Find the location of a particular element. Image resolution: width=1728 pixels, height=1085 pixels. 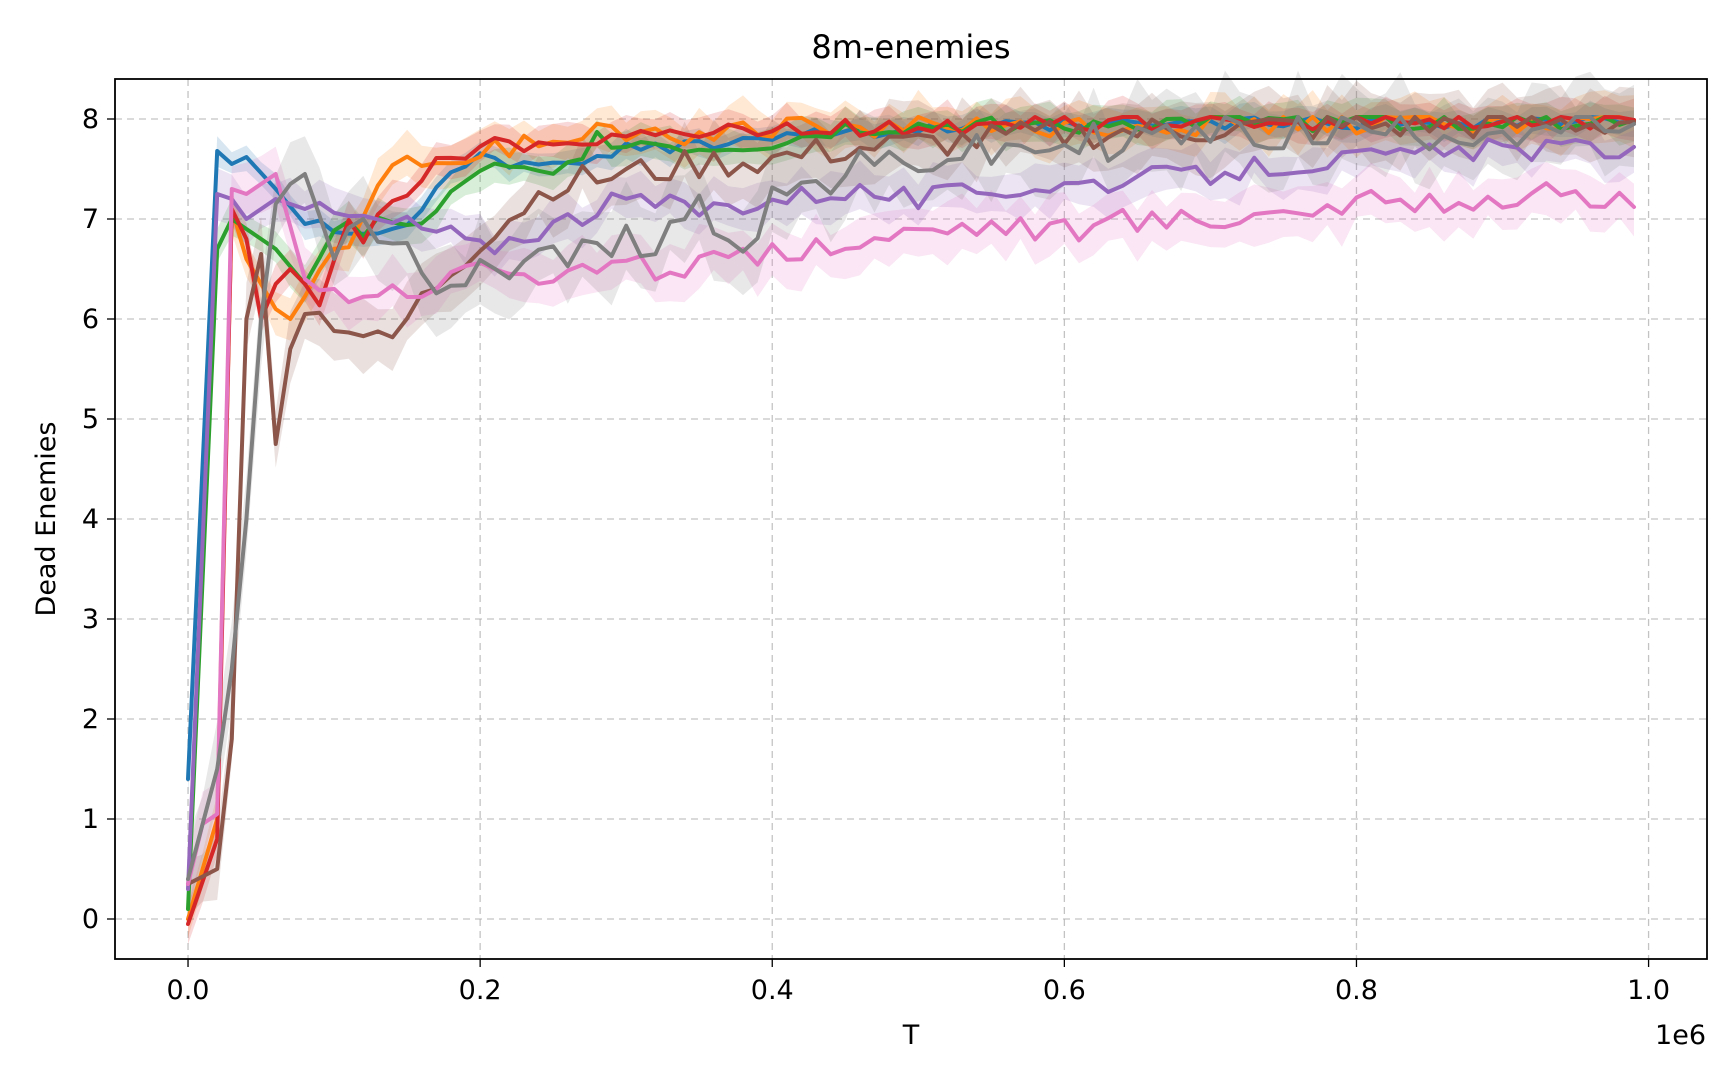

y-tick-label: 2 is located at coordinates (90, 719).